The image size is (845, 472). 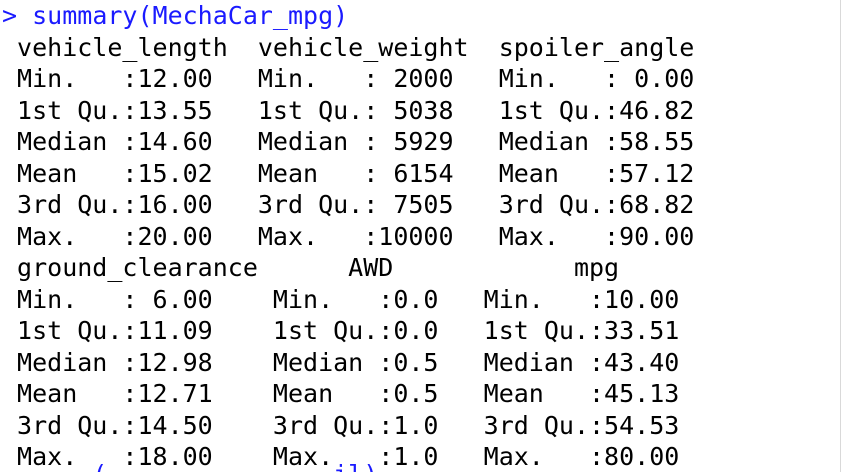 What do you see at coordinates (311, 267) in the screenshot?
I see `output-line: ground_clearance AWD mpg` at bounding box center [311, 267].